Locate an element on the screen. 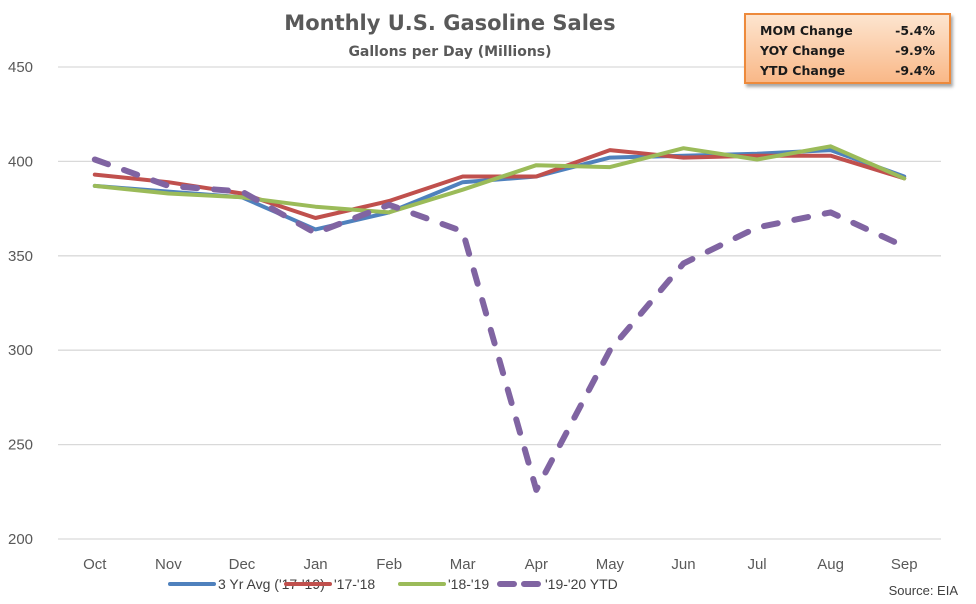 The image size is (976, 604). source-note: Source: EIA is located at coordinates (924, 590).